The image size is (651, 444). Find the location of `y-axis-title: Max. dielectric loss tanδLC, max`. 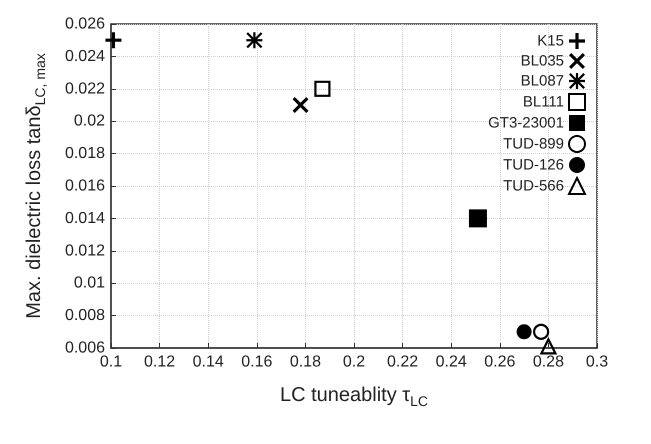

y-axis-title: Max. dielectric loss tanδLC, max is located at coordinates (35, 186).